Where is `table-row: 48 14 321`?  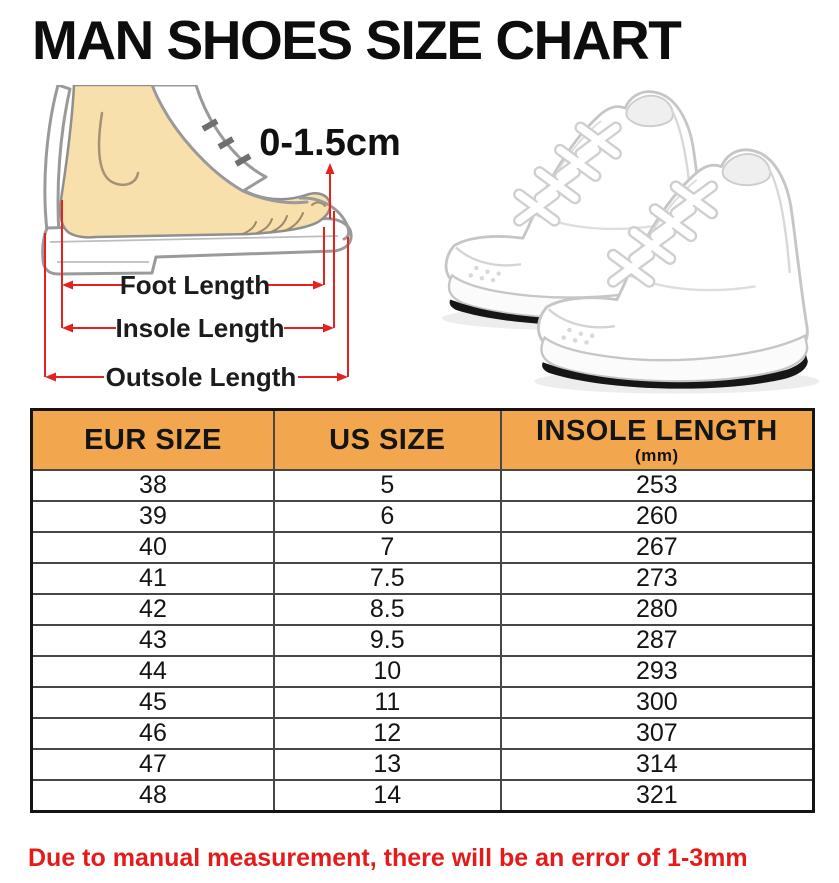
table-row: 48 14 321 is located at coordinates (422, 795).